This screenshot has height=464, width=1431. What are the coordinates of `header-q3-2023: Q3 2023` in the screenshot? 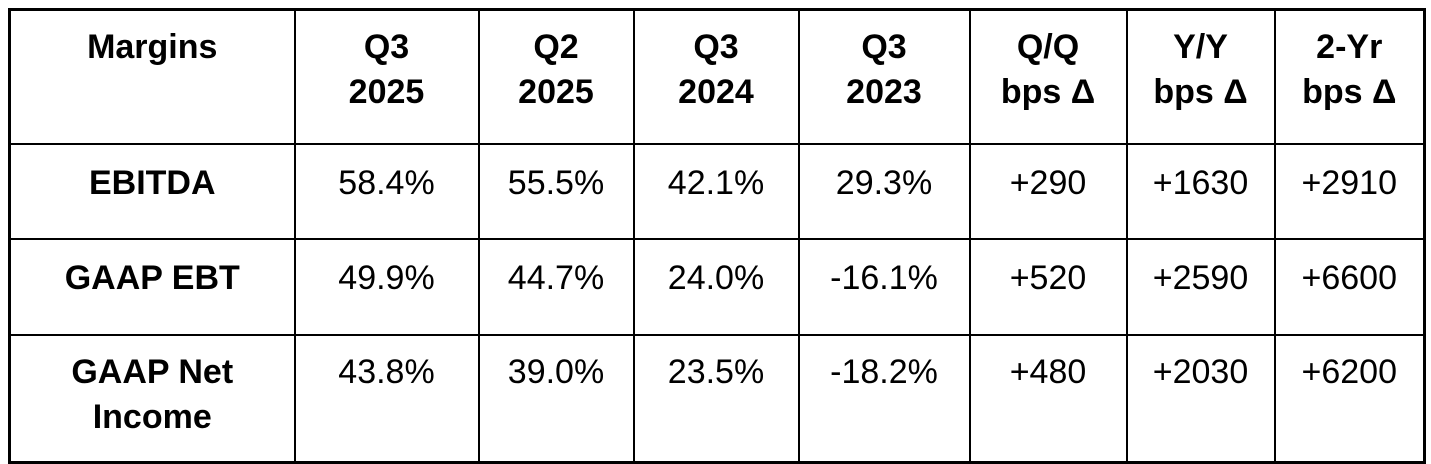 It's located at (884, 76).